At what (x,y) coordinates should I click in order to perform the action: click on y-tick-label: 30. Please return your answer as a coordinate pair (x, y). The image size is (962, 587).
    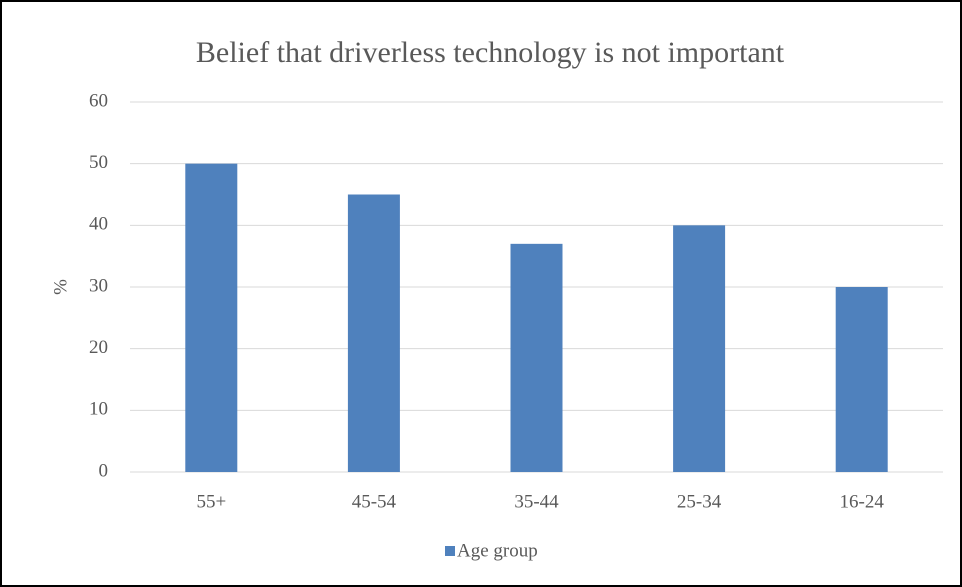
    Looking at the image, I should click on (98, 285).